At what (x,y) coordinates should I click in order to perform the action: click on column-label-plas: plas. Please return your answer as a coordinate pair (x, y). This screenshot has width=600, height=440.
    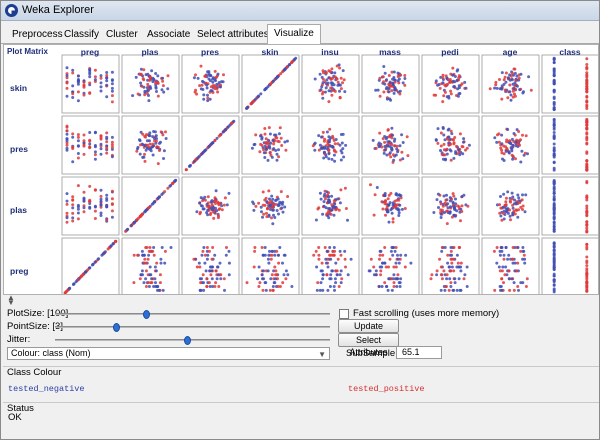
    Looking at the image, I should click on (150, 52).